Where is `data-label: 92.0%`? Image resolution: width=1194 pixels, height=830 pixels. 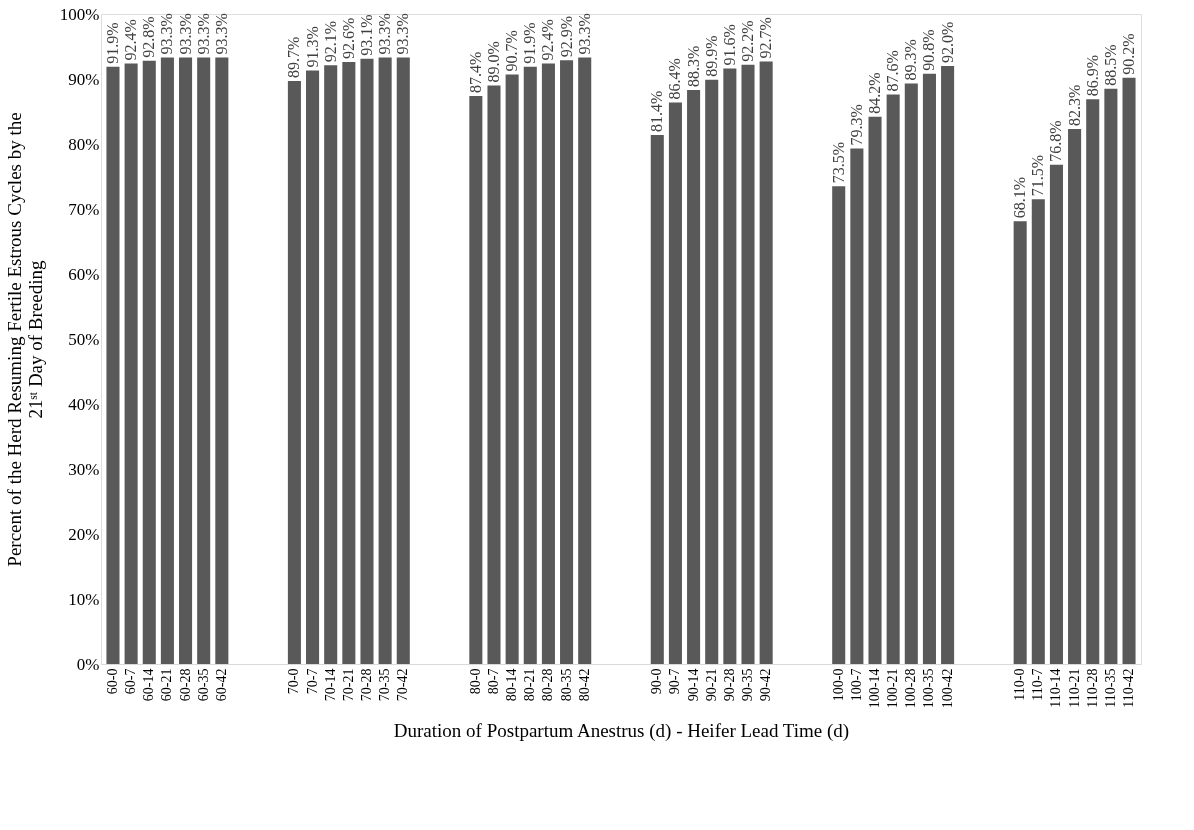
data-label: 92.0% is located at coordinates (947, 42).